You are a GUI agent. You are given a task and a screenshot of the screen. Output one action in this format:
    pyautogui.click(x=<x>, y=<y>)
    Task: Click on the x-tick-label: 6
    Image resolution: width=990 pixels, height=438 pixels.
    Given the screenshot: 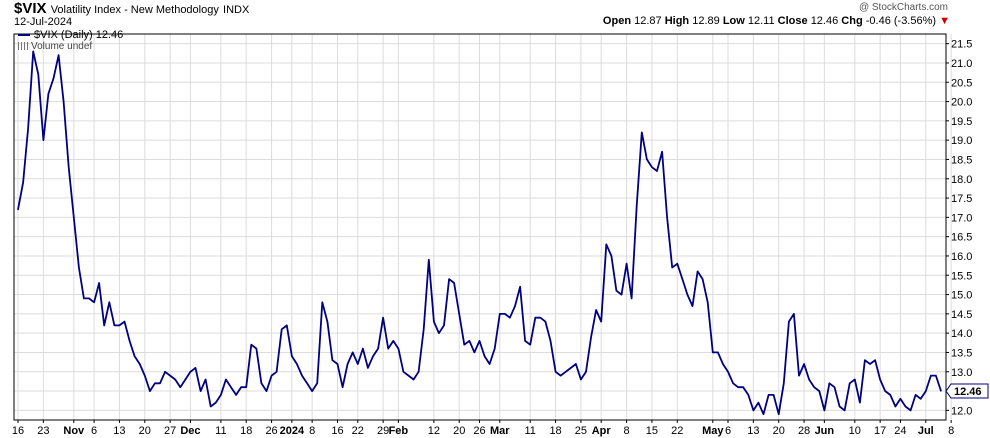 What is the action you would take?
    pyautogui.click(x=728, y=431)
    